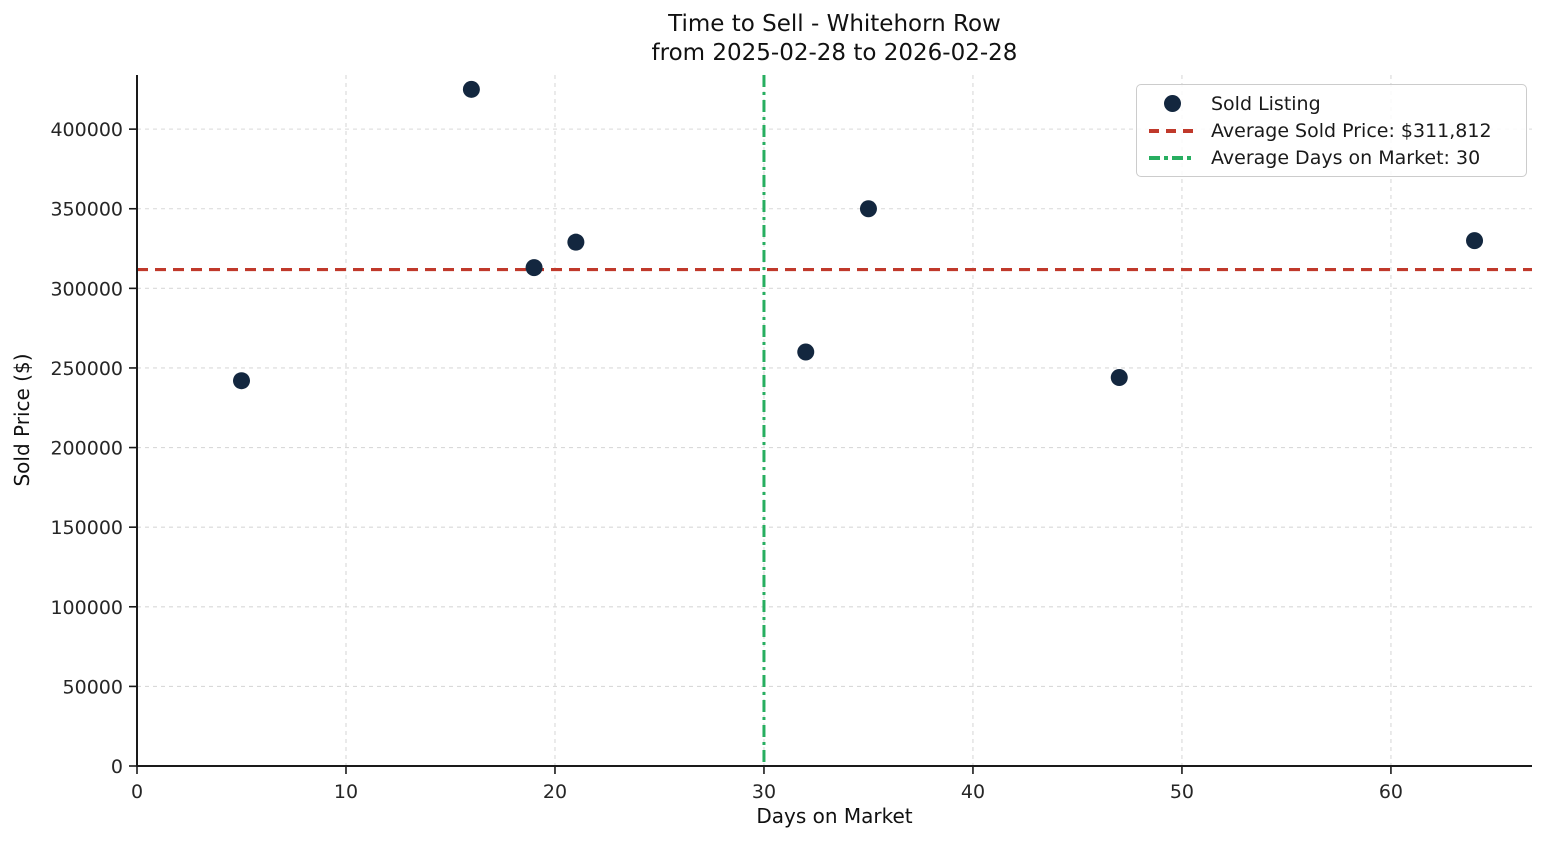 The width and height of the screenshot is (1547, 845). What do you see at coordinates (1346, 157) in the screenshot?
I see `legend-label-average-days-on-market: Average Days on Market: 30` at bounding box center [1346, 157].